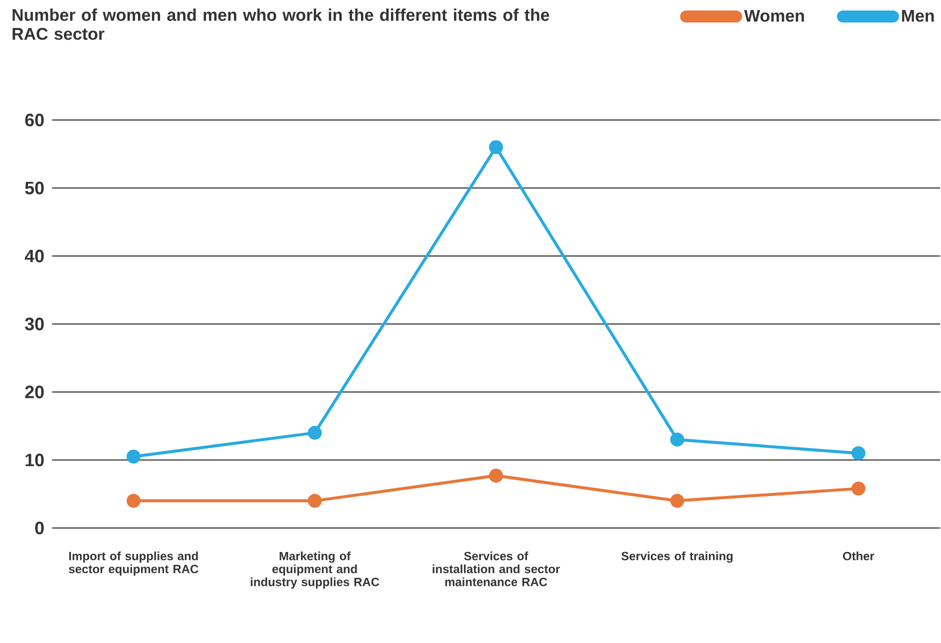  What do you see at coordinates (281, 24) in the screenshot?
I see `chart-title: Number of women and men who work in the different items of the RAC sector` at bounding box center [281, 24].